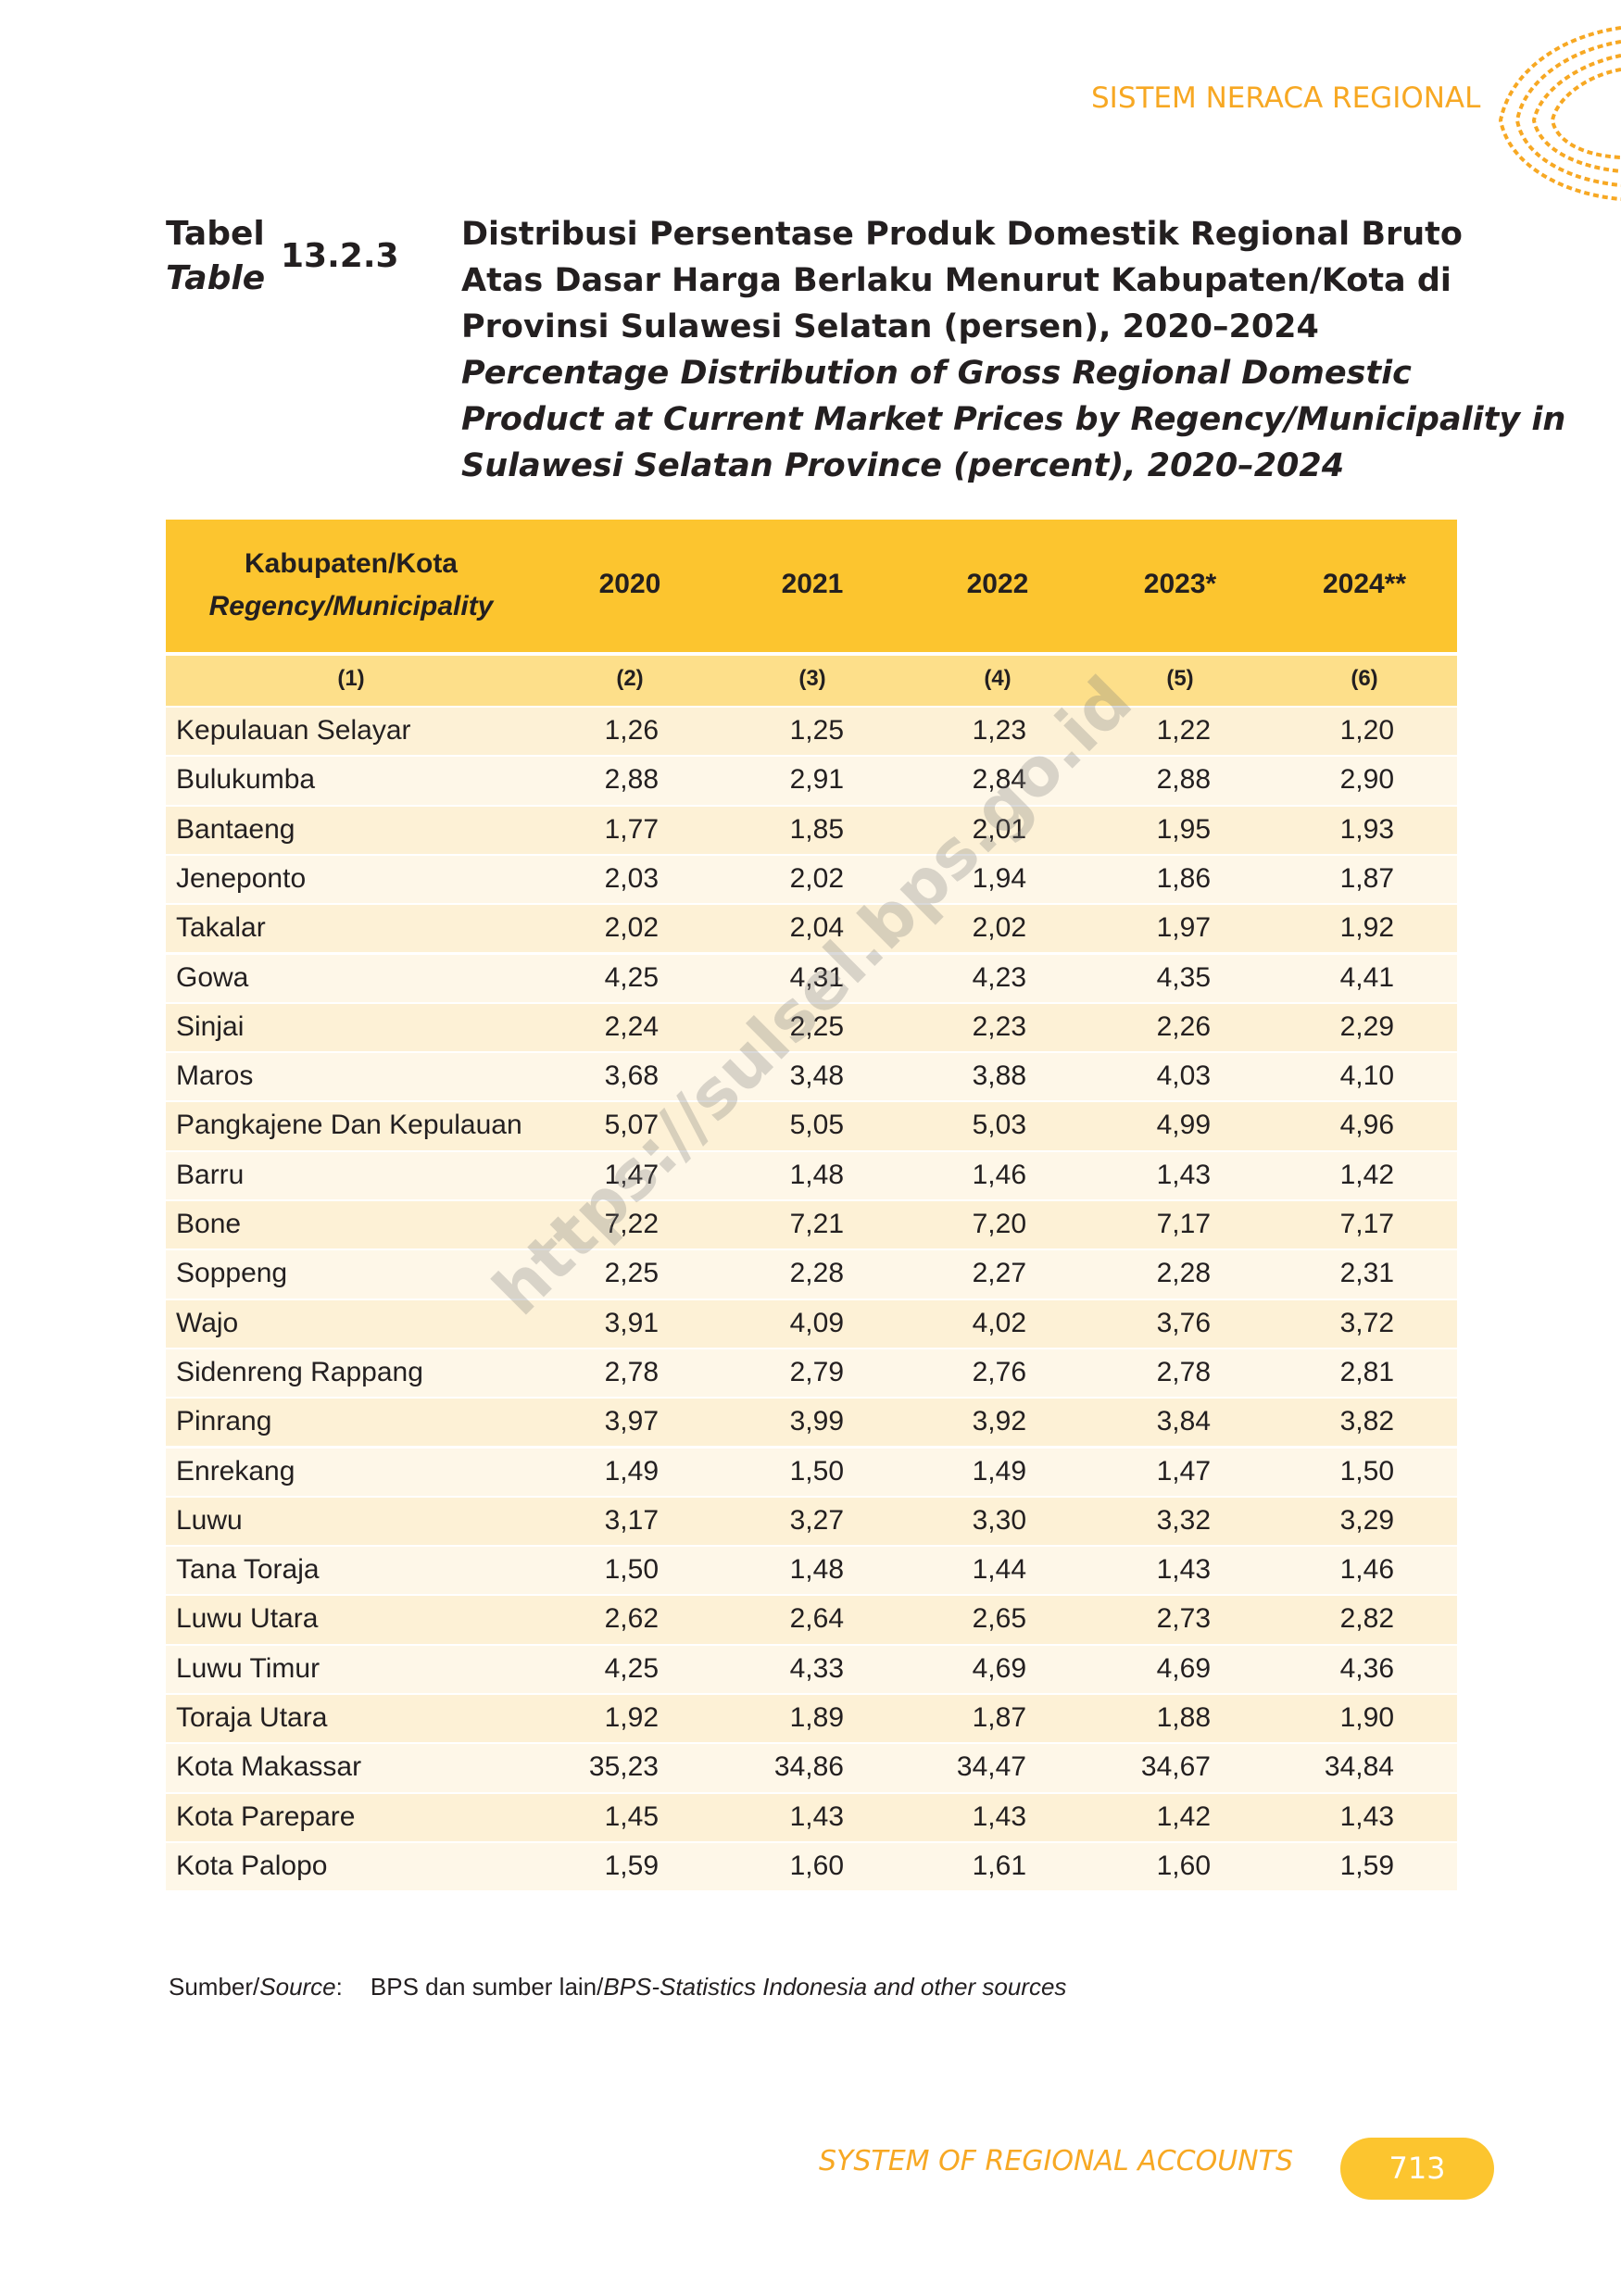 The height and width of the screenshot is (2296, 1621). I want to click on value-cell: 5,03, so click(999, 1125).